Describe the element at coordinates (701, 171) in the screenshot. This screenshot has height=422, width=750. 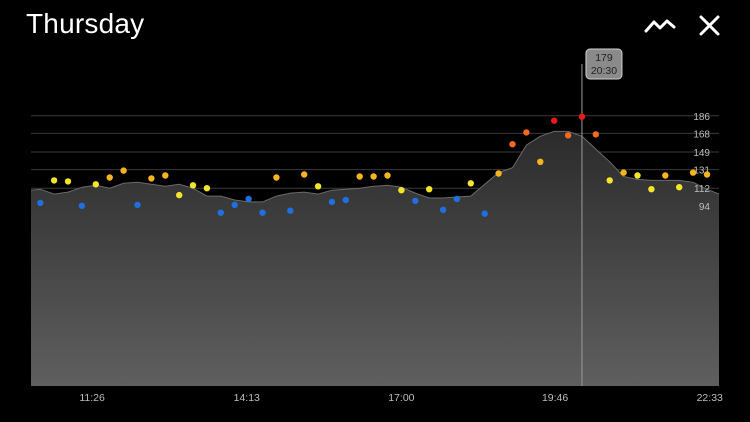
I see `y-tick-label: 131` at that location.